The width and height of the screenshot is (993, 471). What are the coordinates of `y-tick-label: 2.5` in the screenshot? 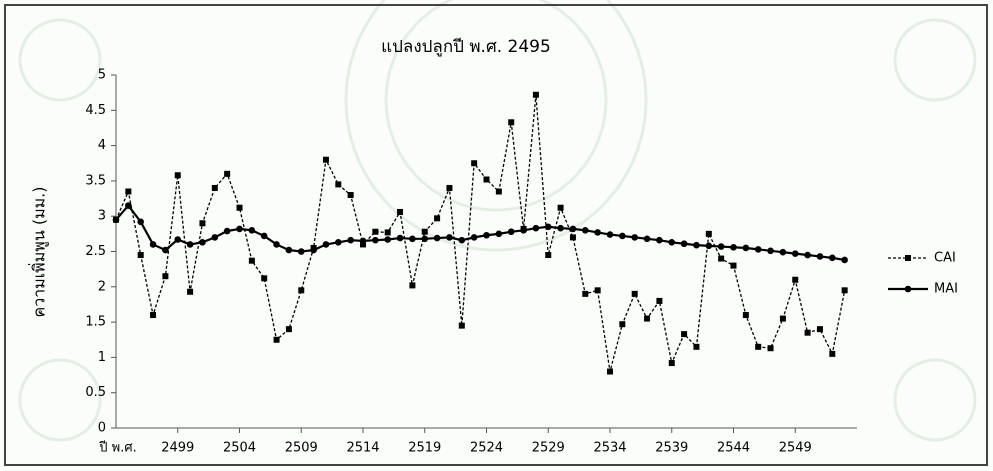 It's located at (95, 251).